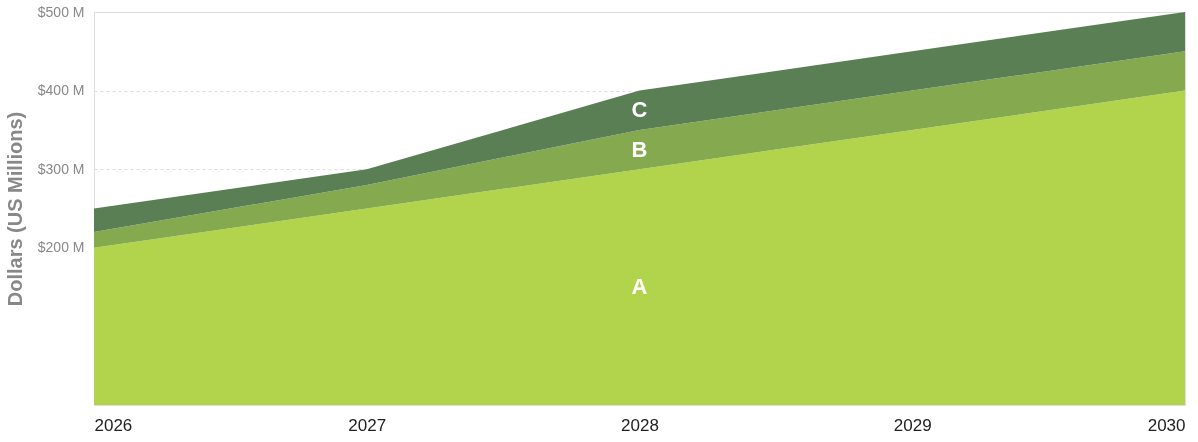 Image resolution: width=1198 pixels, height=442 pixels. I want to click on y-tick-label: $400 M, so click(61, 90).